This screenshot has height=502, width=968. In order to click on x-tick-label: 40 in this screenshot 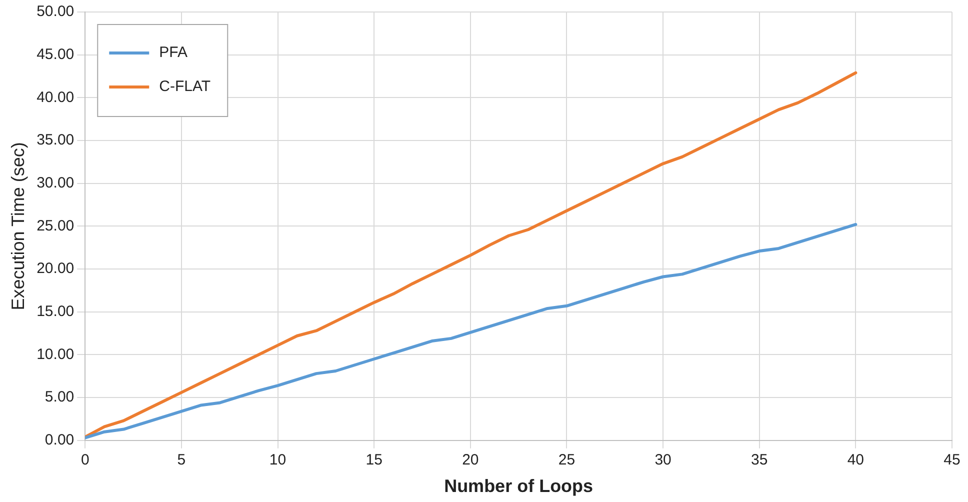, I will do `click(855, 460)`.